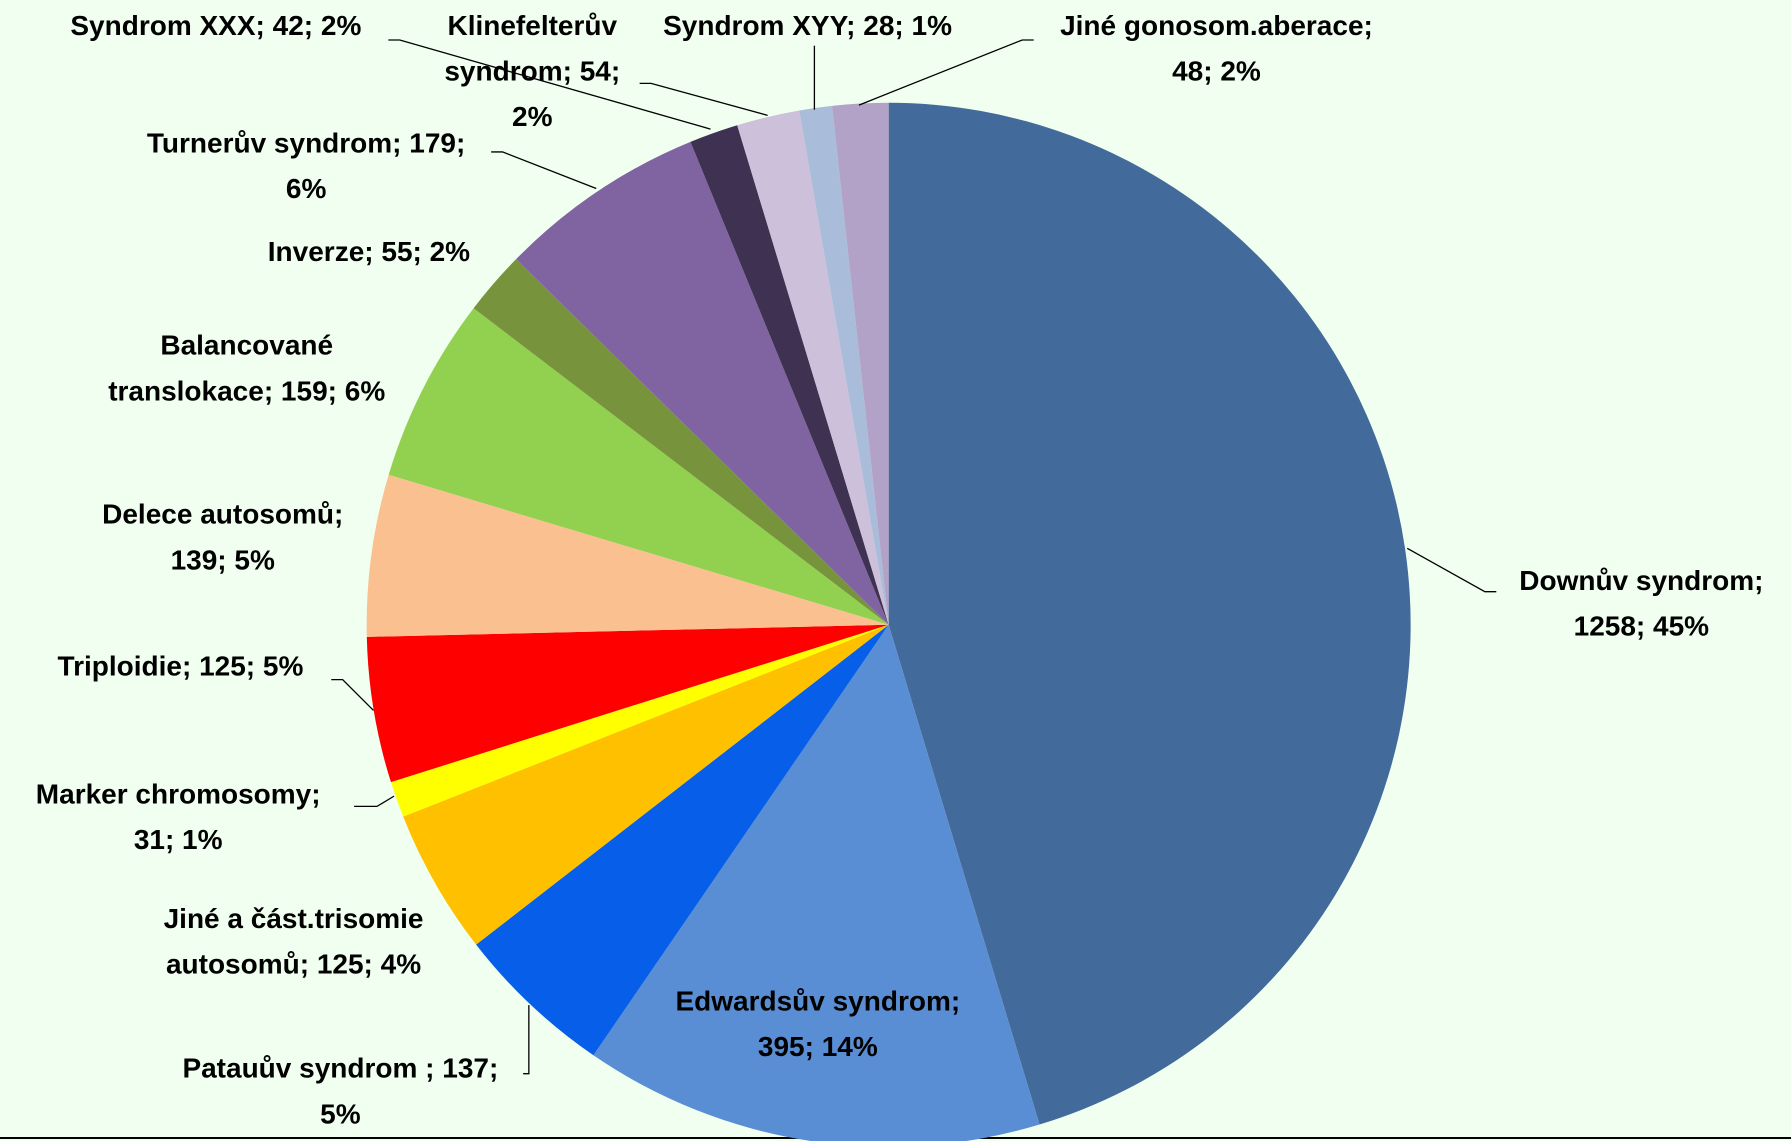  What do you see at coordinates (532, 25) in the screenshot?
I see `data-label: Klinefelterův` at bounding box center [532, 25].